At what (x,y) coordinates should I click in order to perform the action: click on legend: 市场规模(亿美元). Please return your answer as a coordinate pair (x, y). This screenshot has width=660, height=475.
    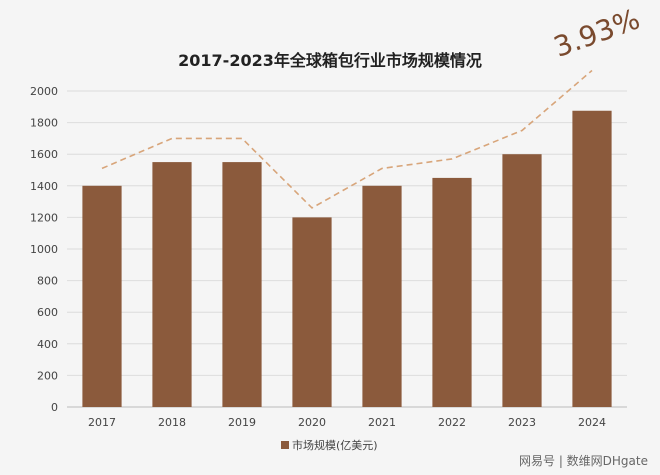
    Looking at the image, I should click on (329, 445).